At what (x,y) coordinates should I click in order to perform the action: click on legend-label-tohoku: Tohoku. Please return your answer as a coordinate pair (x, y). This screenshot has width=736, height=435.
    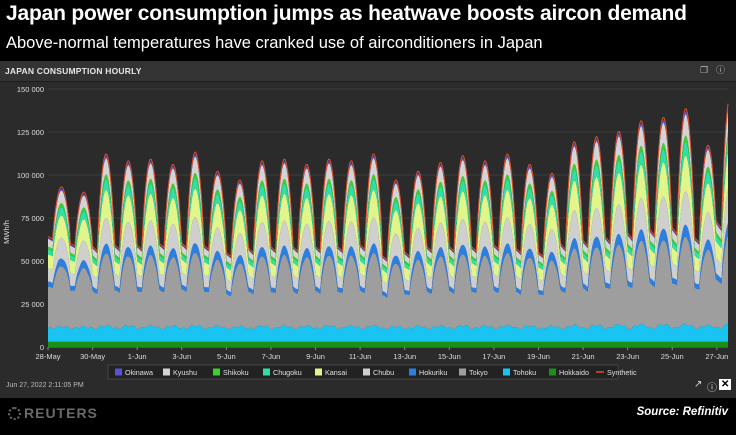
    Looking at the image, I should click on (524, 372).